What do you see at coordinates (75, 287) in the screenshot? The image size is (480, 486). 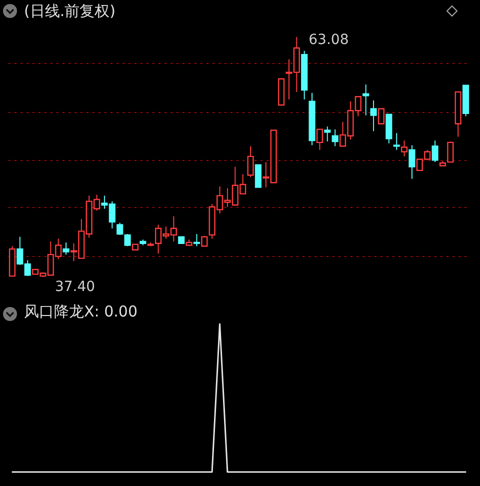 I see `text: 37.40` at bounding box center [75, 287].